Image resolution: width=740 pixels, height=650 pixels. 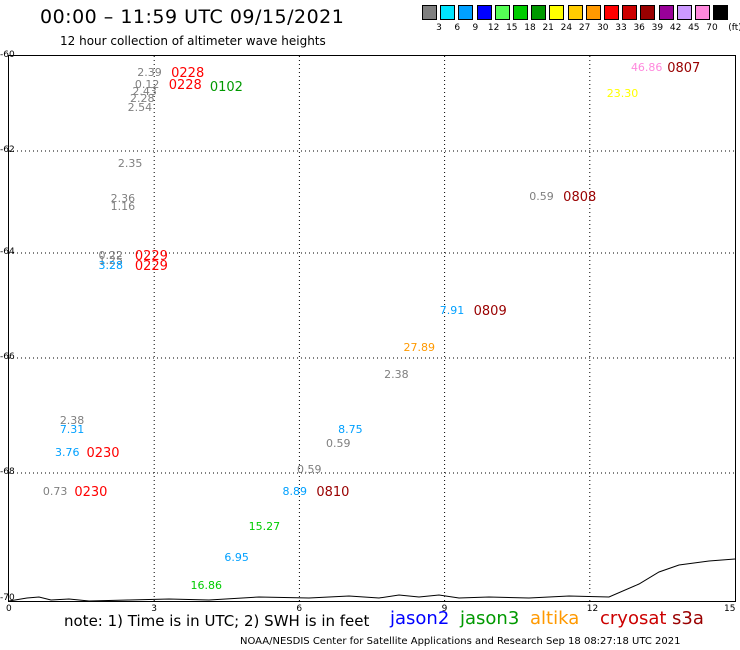 I want to click on wave-height-label: 7.31, so click(x=72, y=429).